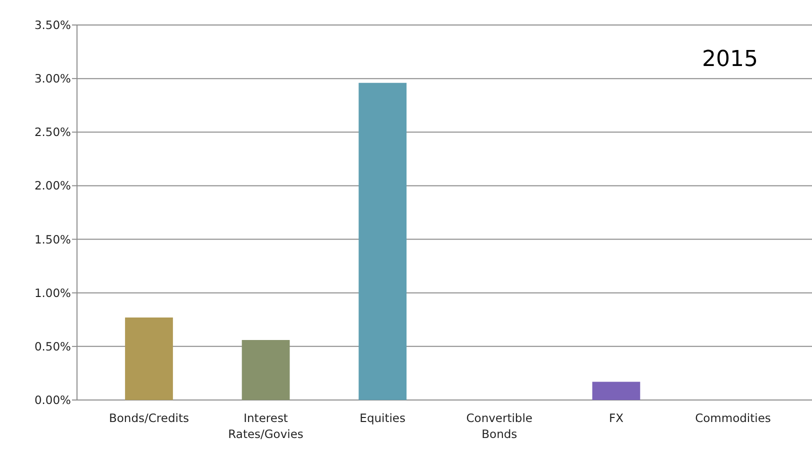 The height and width of the screenshot is (459, 812). Describe the element at coordinates (53, 346) in the screenshot. I see `y-tick-label: 0.50%` at that location.